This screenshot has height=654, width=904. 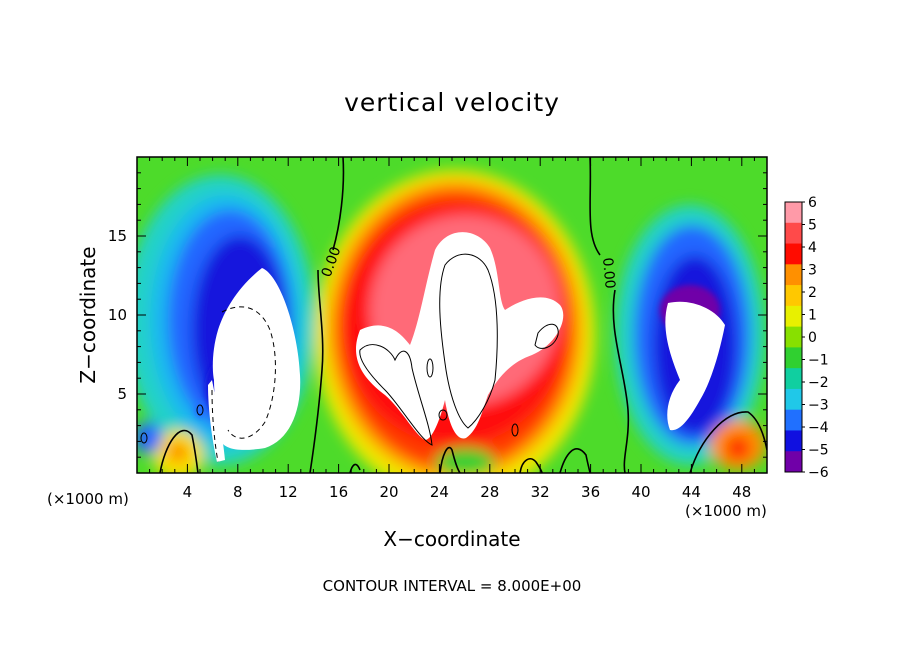 I want to click on colorbar-label: −5, so click(x=818, y=451).